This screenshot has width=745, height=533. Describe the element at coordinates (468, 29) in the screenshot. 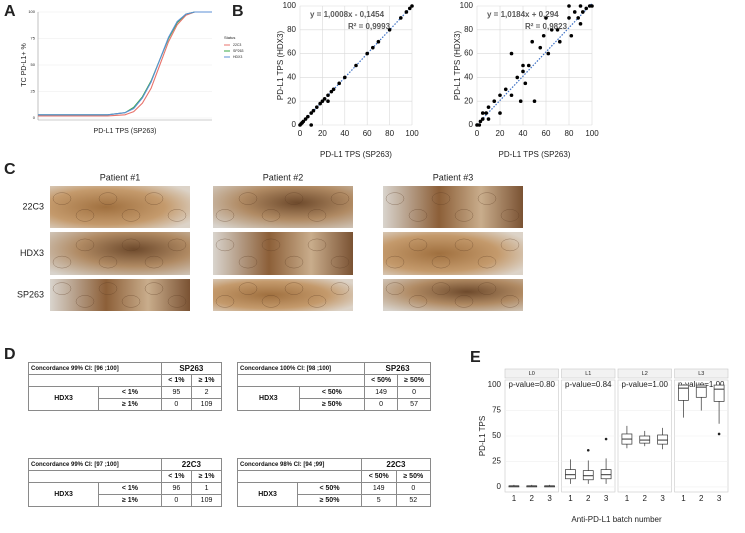

I see `y-tick-label: 80` at that location.